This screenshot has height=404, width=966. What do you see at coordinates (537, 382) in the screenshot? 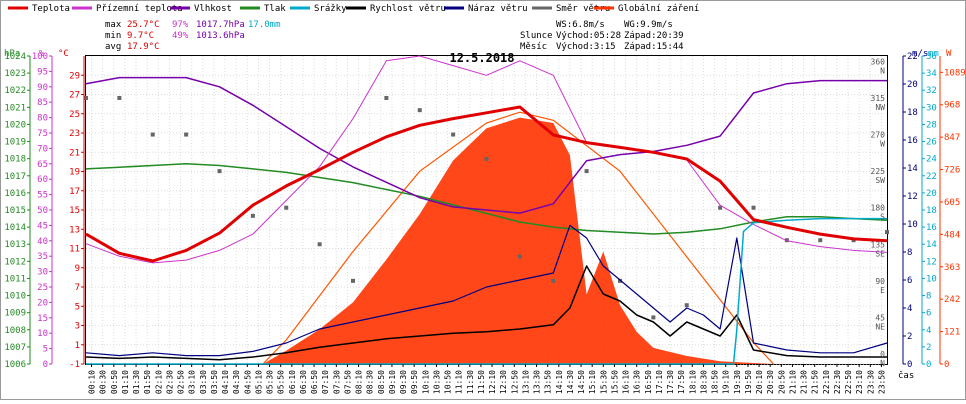
I see `axis-x-label-40: 13:30` at bounding box center [537, 382].